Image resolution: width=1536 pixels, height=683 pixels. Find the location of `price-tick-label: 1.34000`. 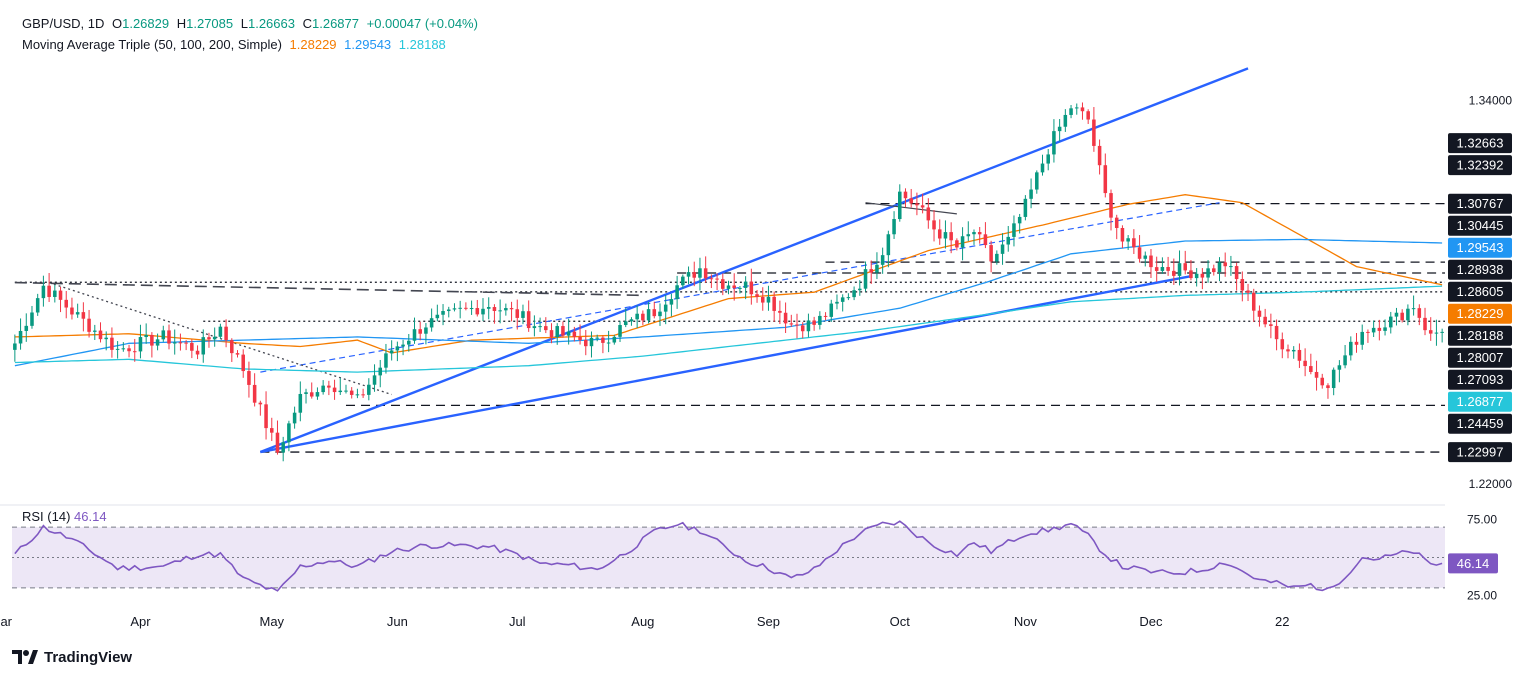

price-tick-label: 1.34000 is located at coordinates (1491, 100).